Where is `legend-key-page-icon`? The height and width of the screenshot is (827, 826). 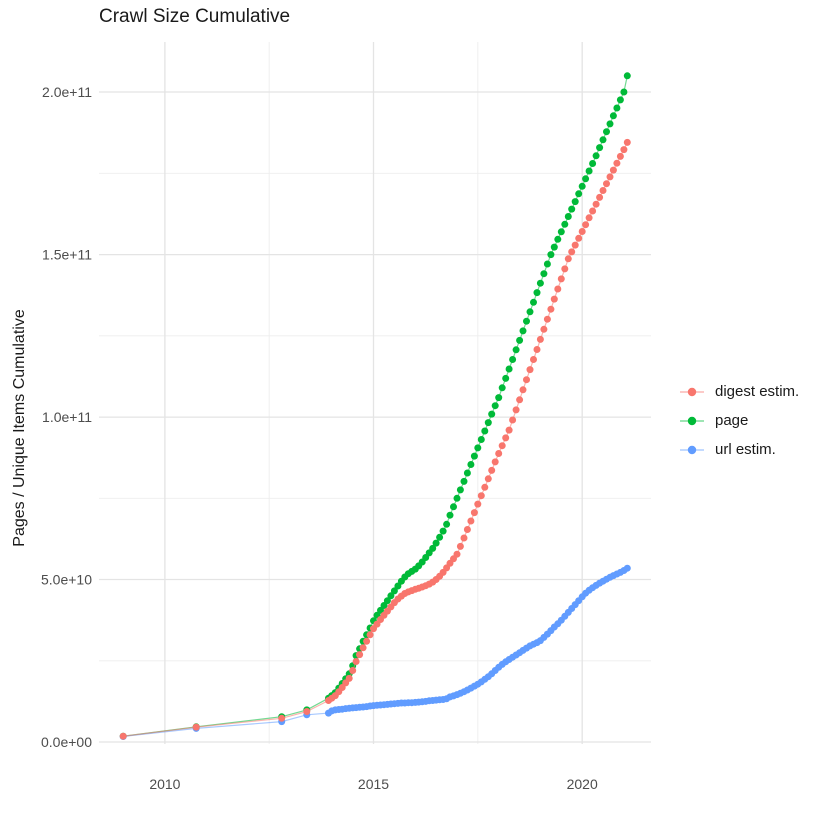 legend-key-page-icon is located at coordinates (692, 420).